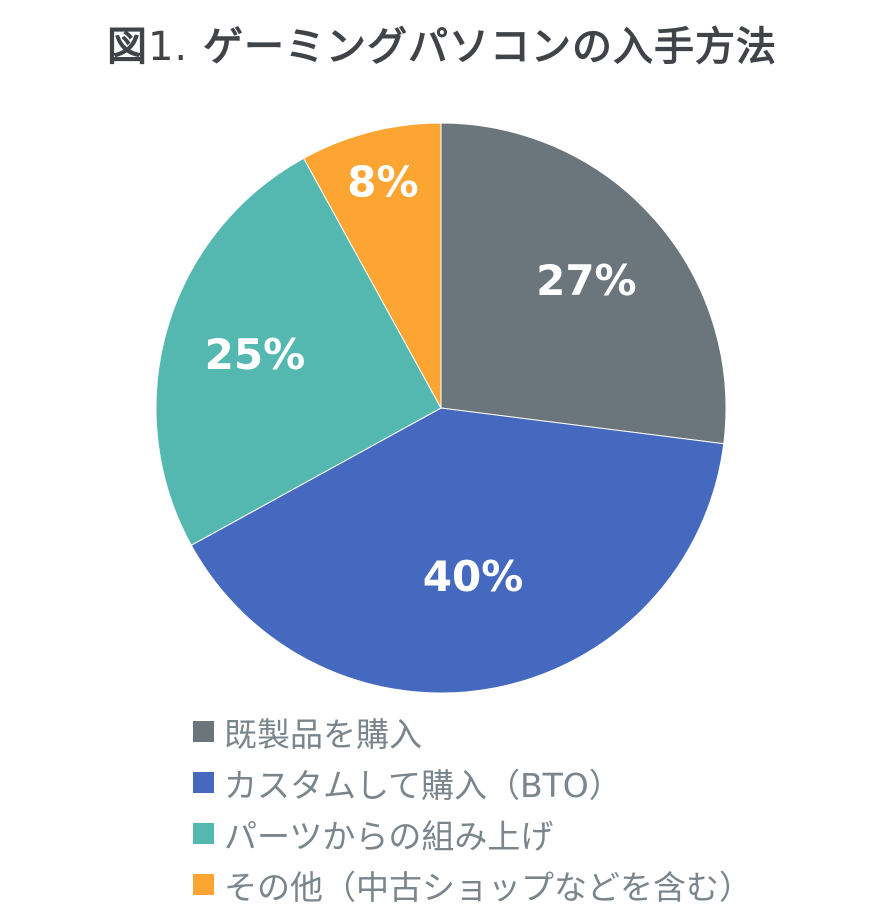 This screenshot has width=884, height=912. I want to click on title-prefix: 図, so click(127, 47).